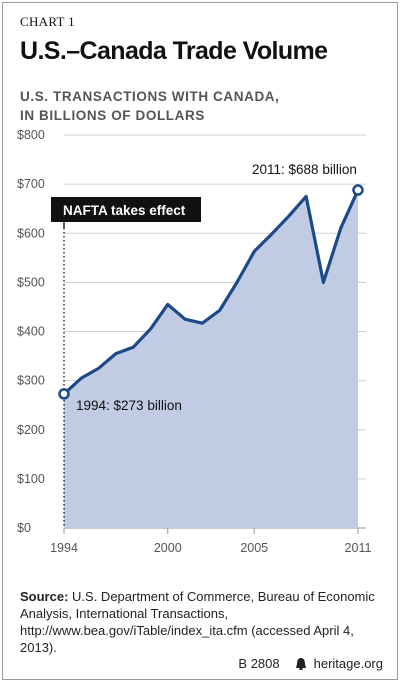 The width and height of the screenshot is (400, 682). I want to click on y-tick-label: $400, so click(31, 332).